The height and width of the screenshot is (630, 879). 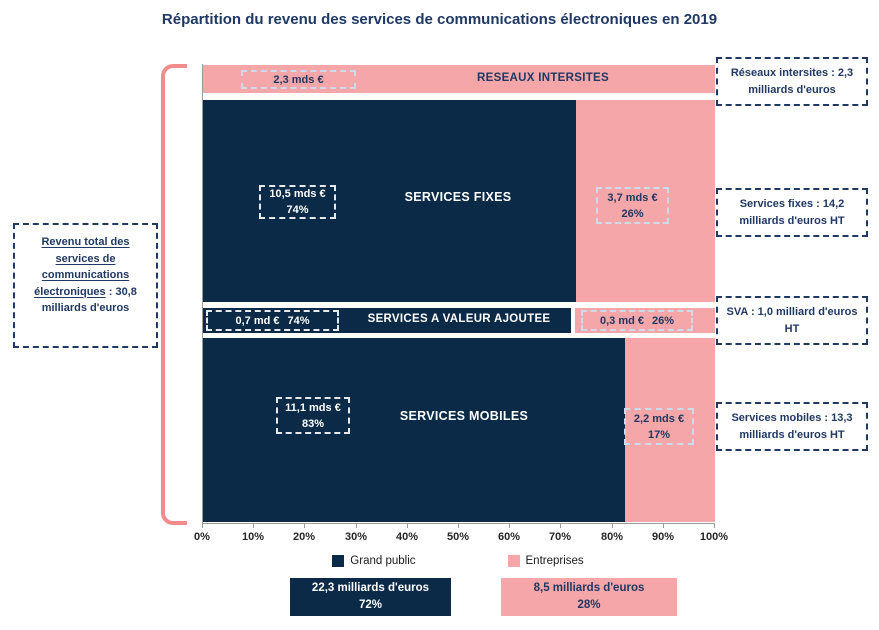 I want to click on x-tick-60: 60%, so click(x=509, y=533).